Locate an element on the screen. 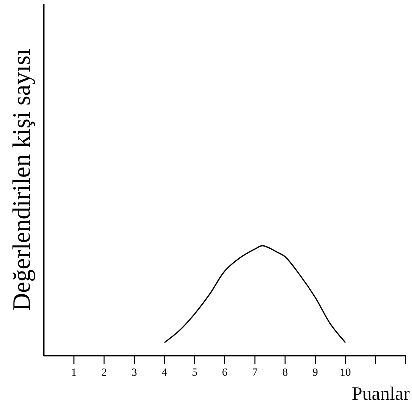 This screenshot has height=412, width=412. x-axis-title: Puanlar is located at coordinates (381, 394).